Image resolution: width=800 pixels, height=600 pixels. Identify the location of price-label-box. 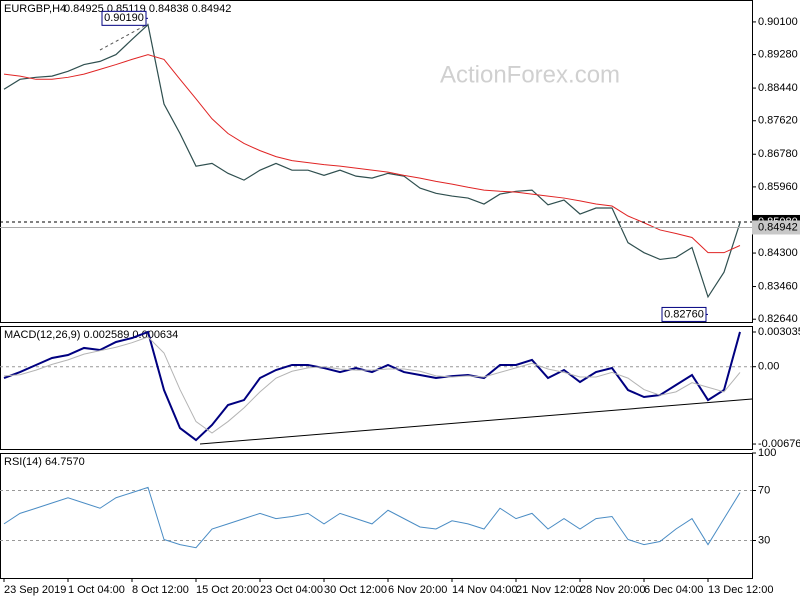
(776, 227).